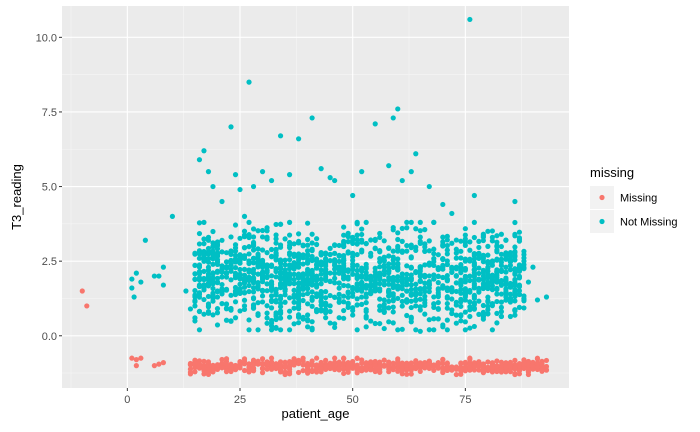 The width and height of the screenshot is (700, 432). Describe the element at coordinates (602, 221) in the screenshot. I see `legend-swatch-not-missing` at that location.